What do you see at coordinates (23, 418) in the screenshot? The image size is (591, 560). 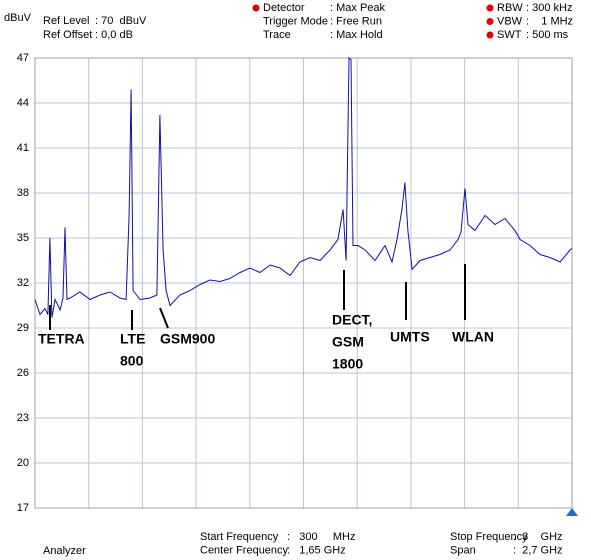 I see `y-tick-label: 23` at bounding box center [23, 418].